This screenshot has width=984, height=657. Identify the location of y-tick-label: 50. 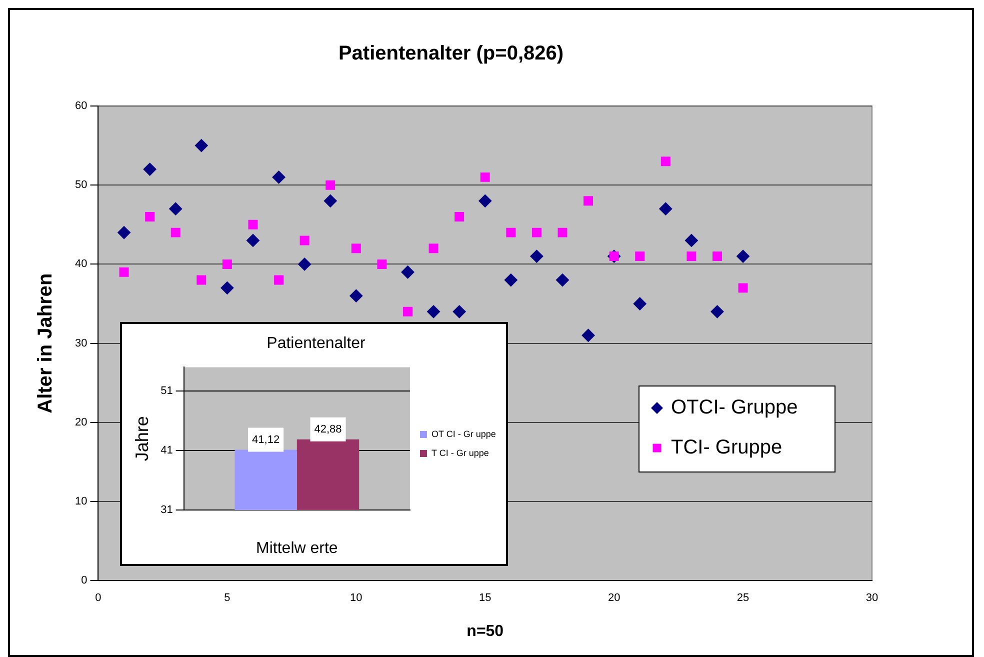
(81, 185).